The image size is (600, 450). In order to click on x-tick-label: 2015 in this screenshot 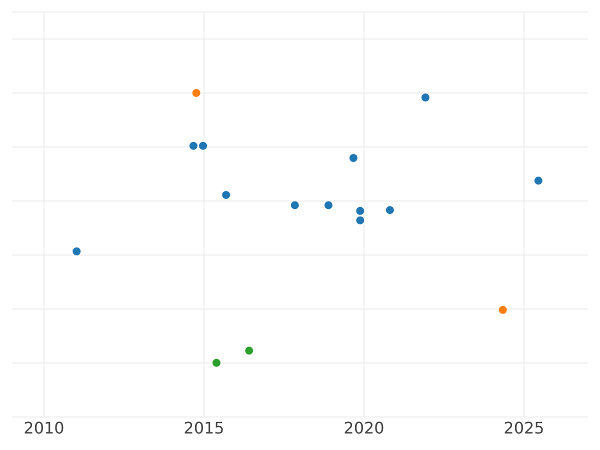, I will do `click(204, 428)`.